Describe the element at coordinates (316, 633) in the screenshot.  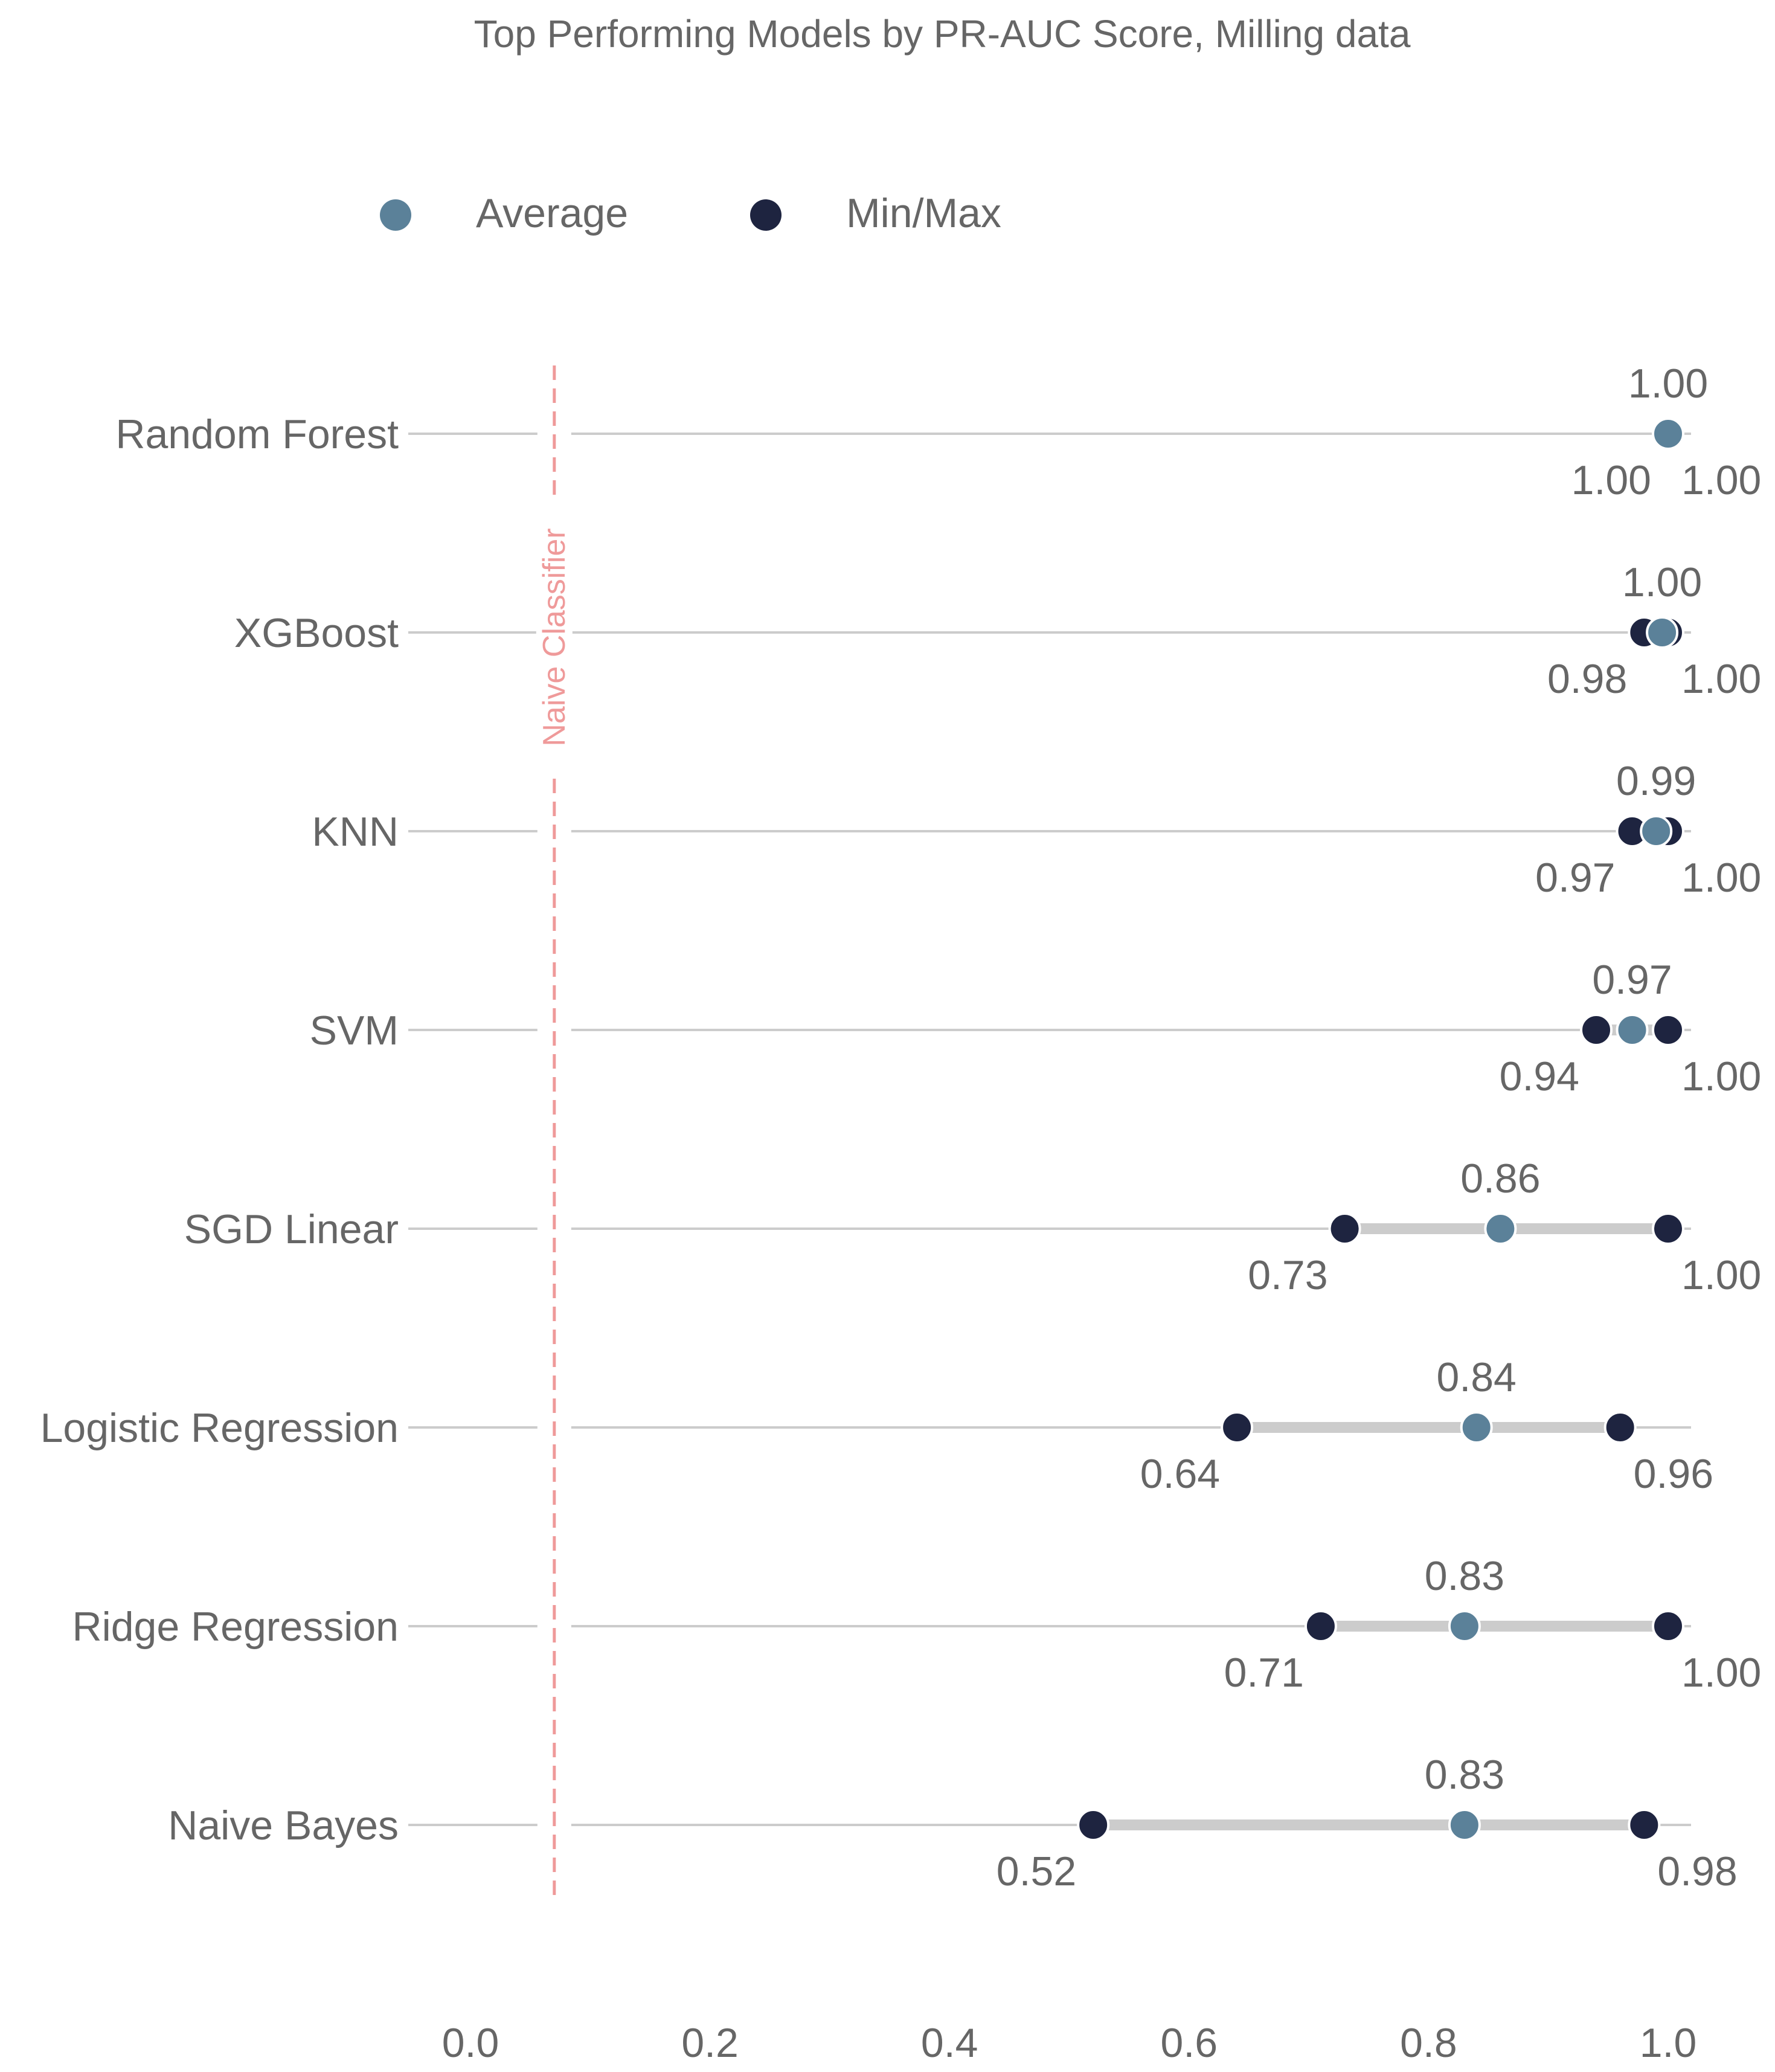
I see `category-label: XGBoost` at that location.